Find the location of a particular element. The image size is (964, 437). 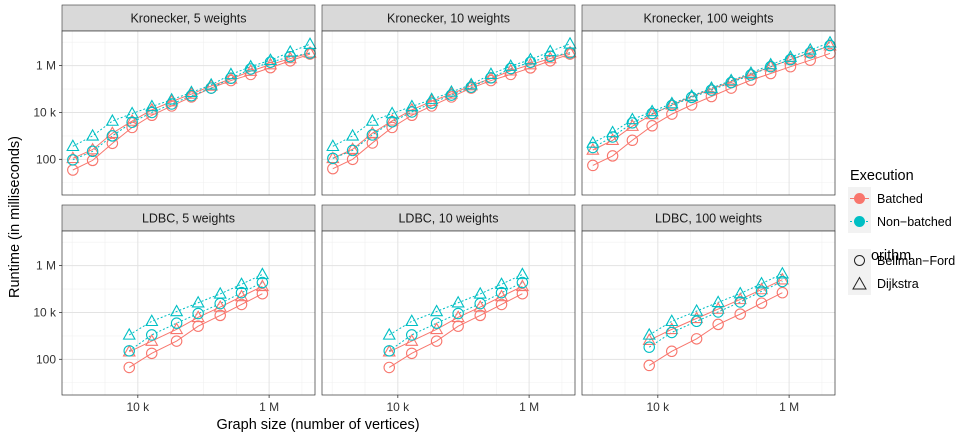

facet-panel: Kronecker, 10 weights is located at coordinates (449, 100).